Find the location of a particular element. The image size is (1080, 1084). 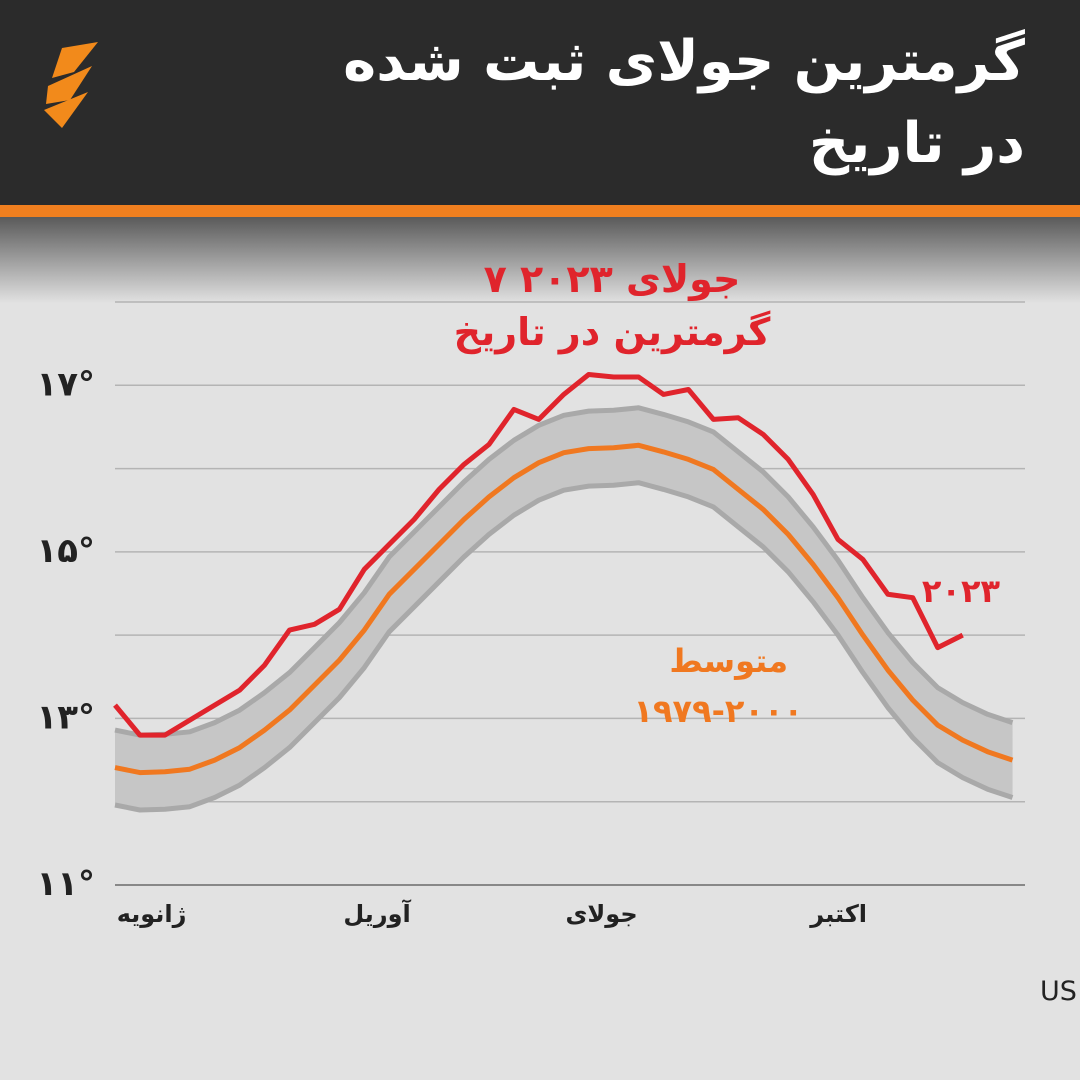

series-label: متوسط is located at coordinates (728, 661).